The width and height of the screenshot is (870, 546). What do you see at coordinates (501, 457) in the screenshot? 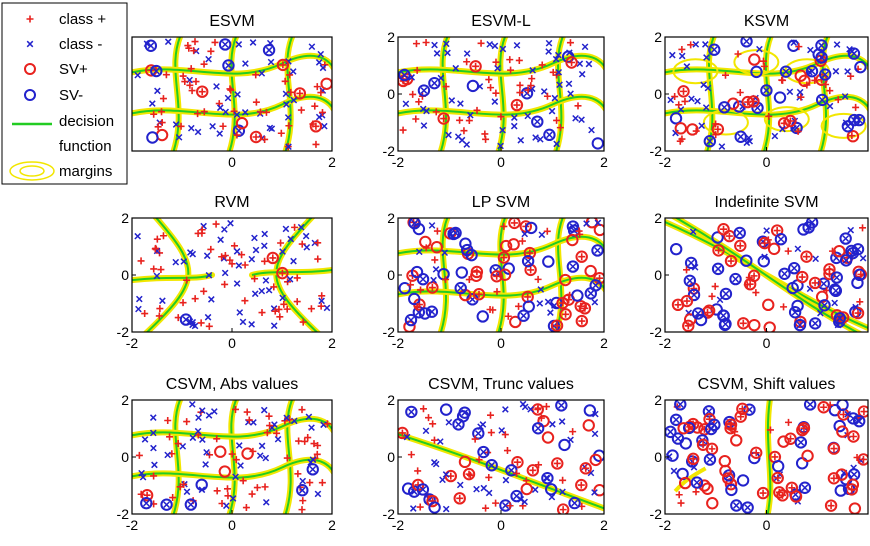
I see `plot-area` at bounding box center [501, 457].